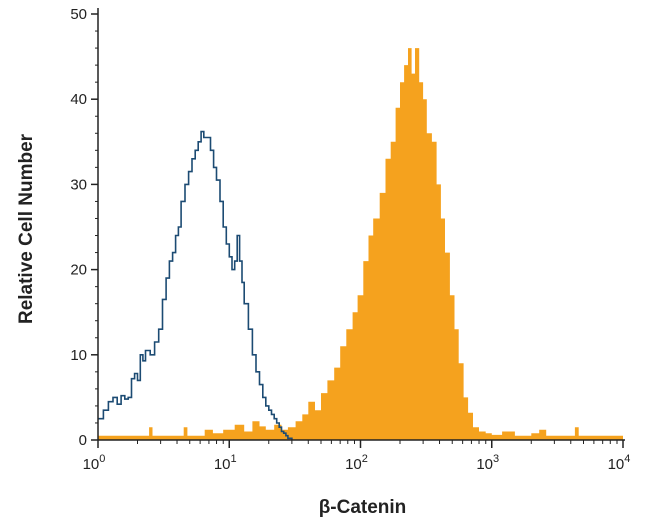 This screenshot has height=531, width=650. What do you see at coordinates (234, 459) in the screenshot?
I see `x-tick-exponent: 1` at bounding box center [234, 459].